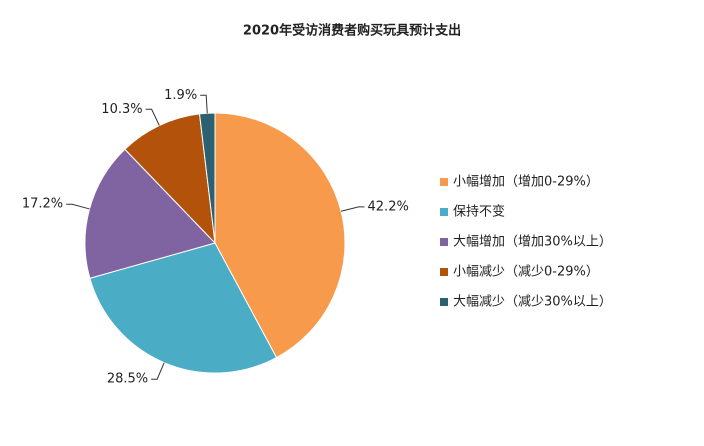 The height and width of the screenshot is (446, 704). What do you see at coordinates (42, 204) in the screenshot?
I see `data-label: 17.2%` at bounding box center [42, 204].